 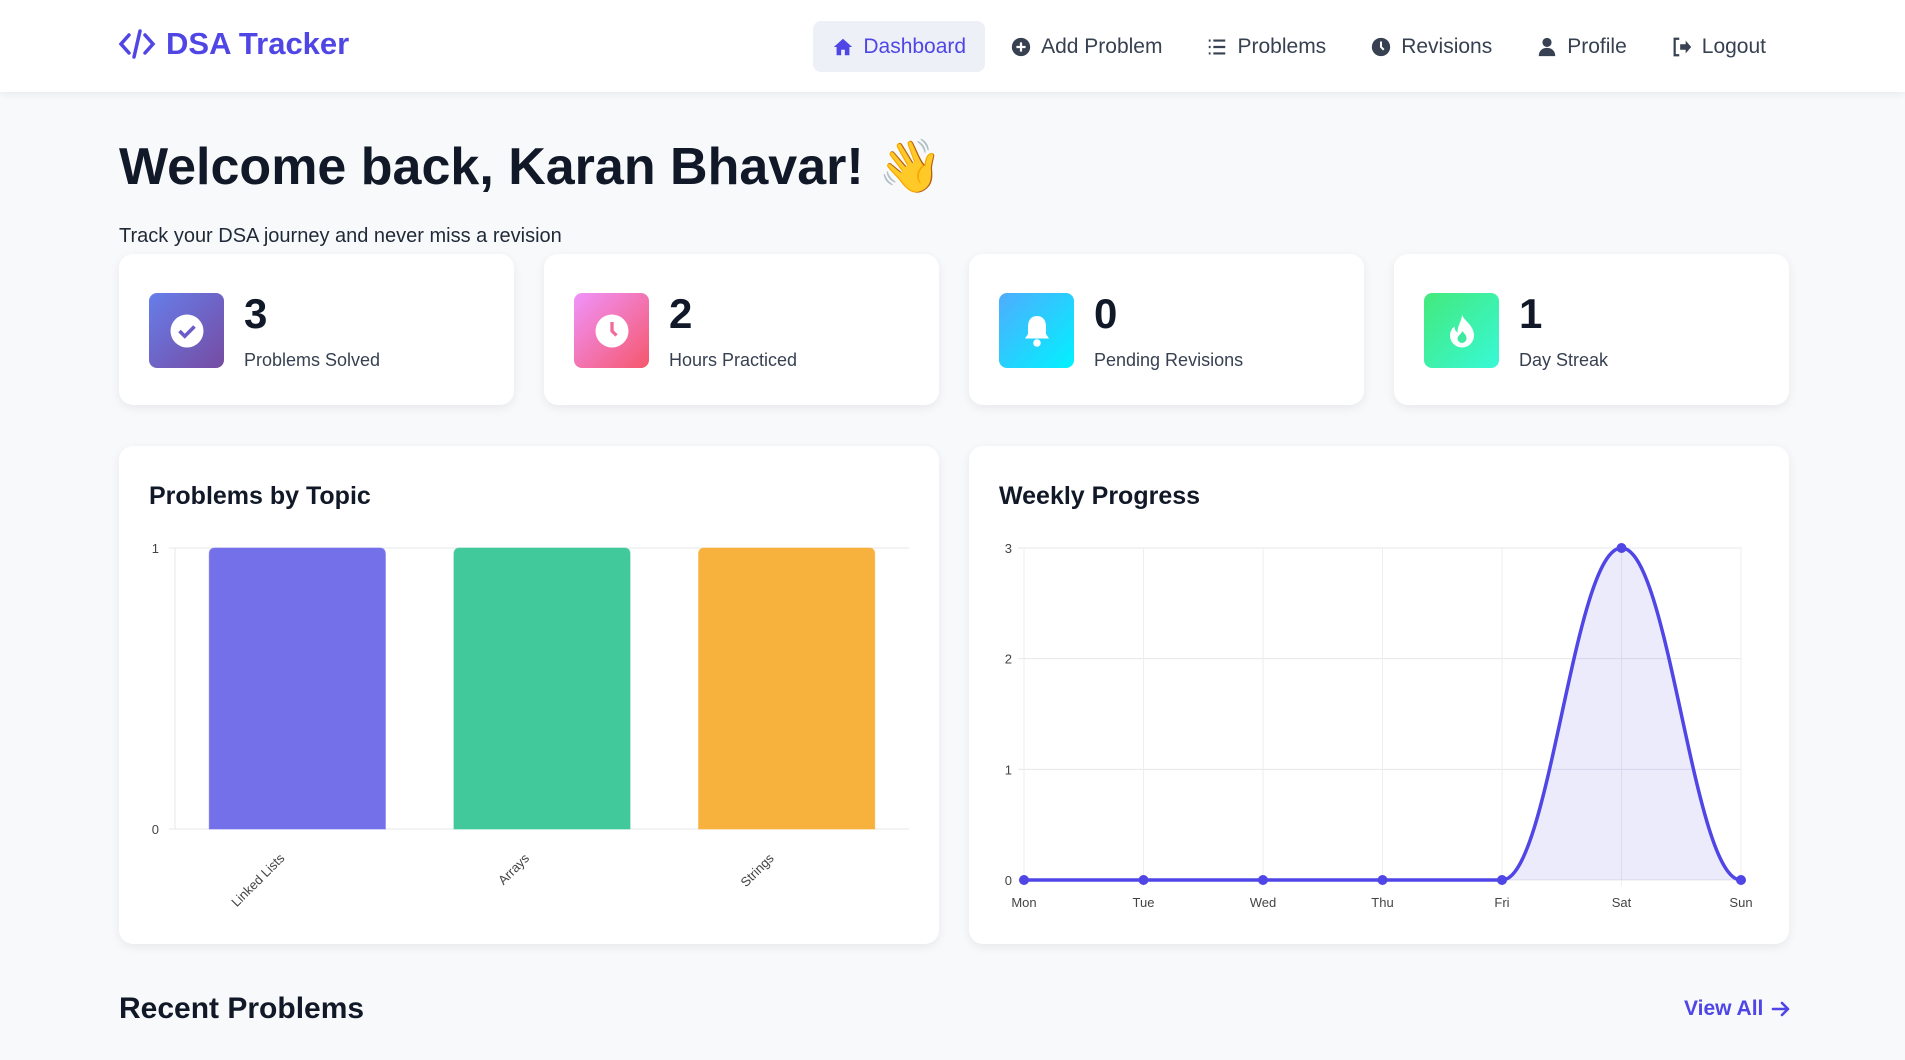 I want to click on logo-text: DSA Tracker, so click(x=258, y=43).